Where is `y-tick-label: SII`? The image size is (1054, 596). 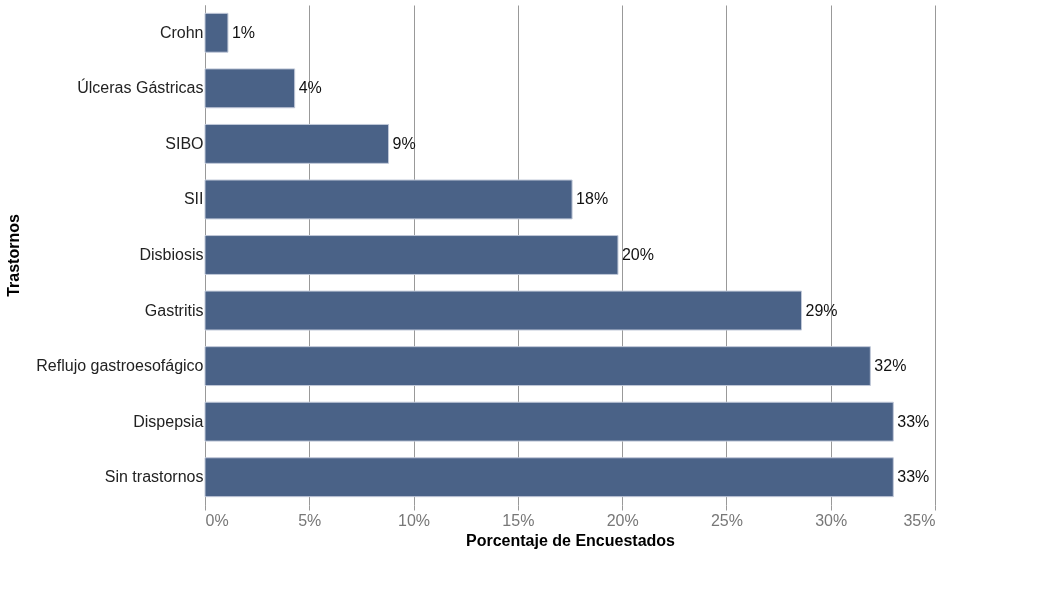 y-tick-label: SII is located at coordinates (193, 199).